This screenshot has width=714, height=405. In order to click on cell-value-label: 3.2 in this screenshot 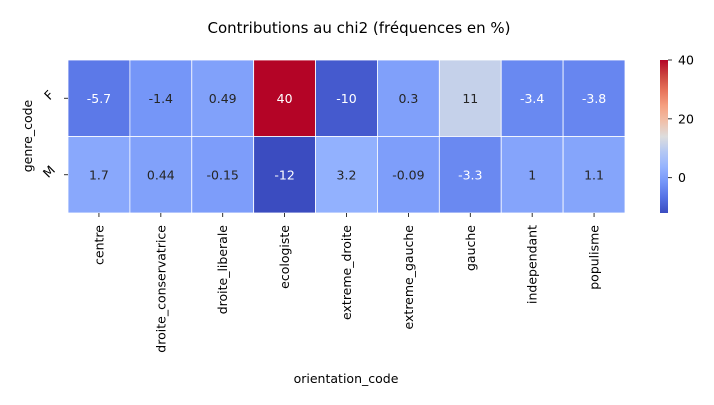, I will do `click(347, 174)`.